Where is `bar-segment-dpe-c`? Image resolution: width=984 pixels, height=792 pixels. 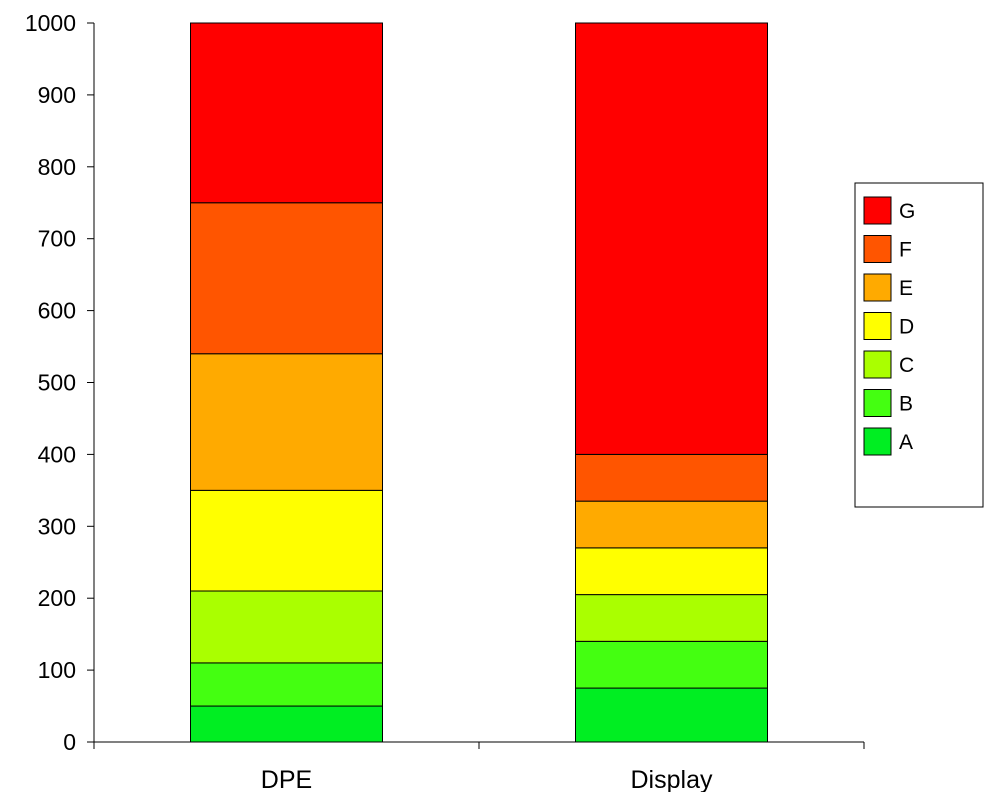
bar-segment-dpe-c is located at coordinates (286, 627).